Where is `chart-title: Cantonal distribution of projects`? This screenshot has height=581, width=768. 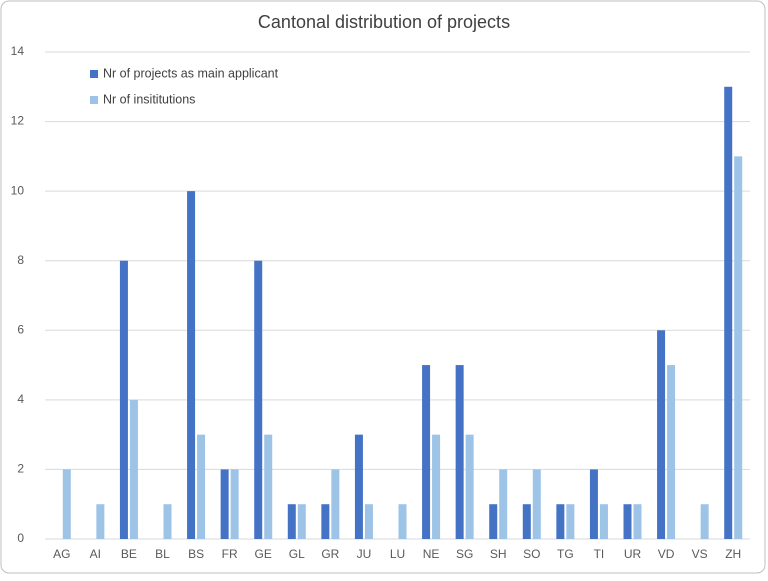 chart-title: Cantonal distribution of projects is located at coordinates (384, 22).